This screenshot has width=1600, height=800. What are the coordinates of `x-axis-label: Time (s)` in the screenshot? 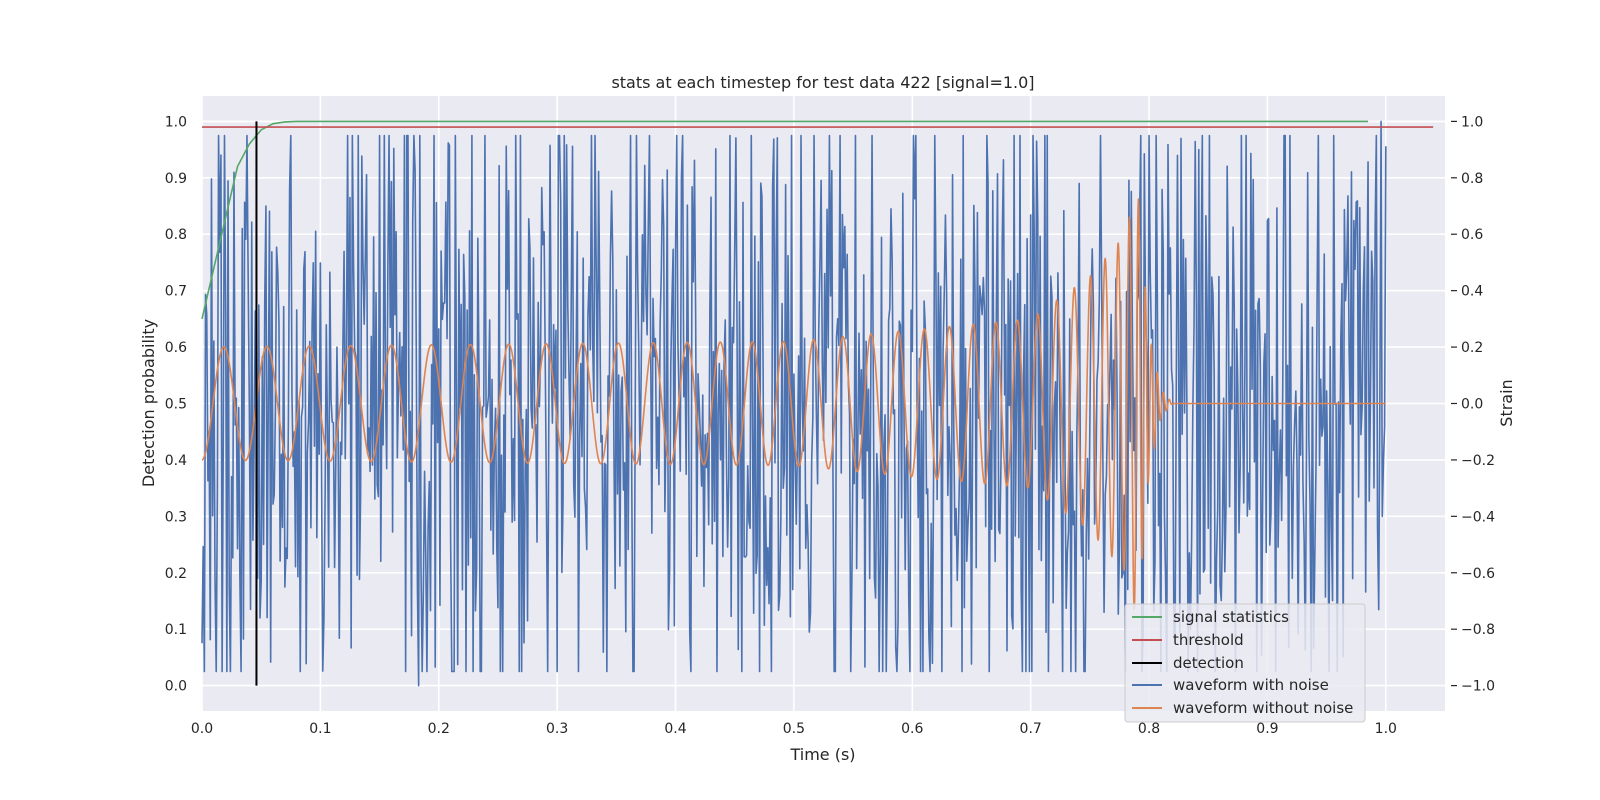 It's located at (822, 754).